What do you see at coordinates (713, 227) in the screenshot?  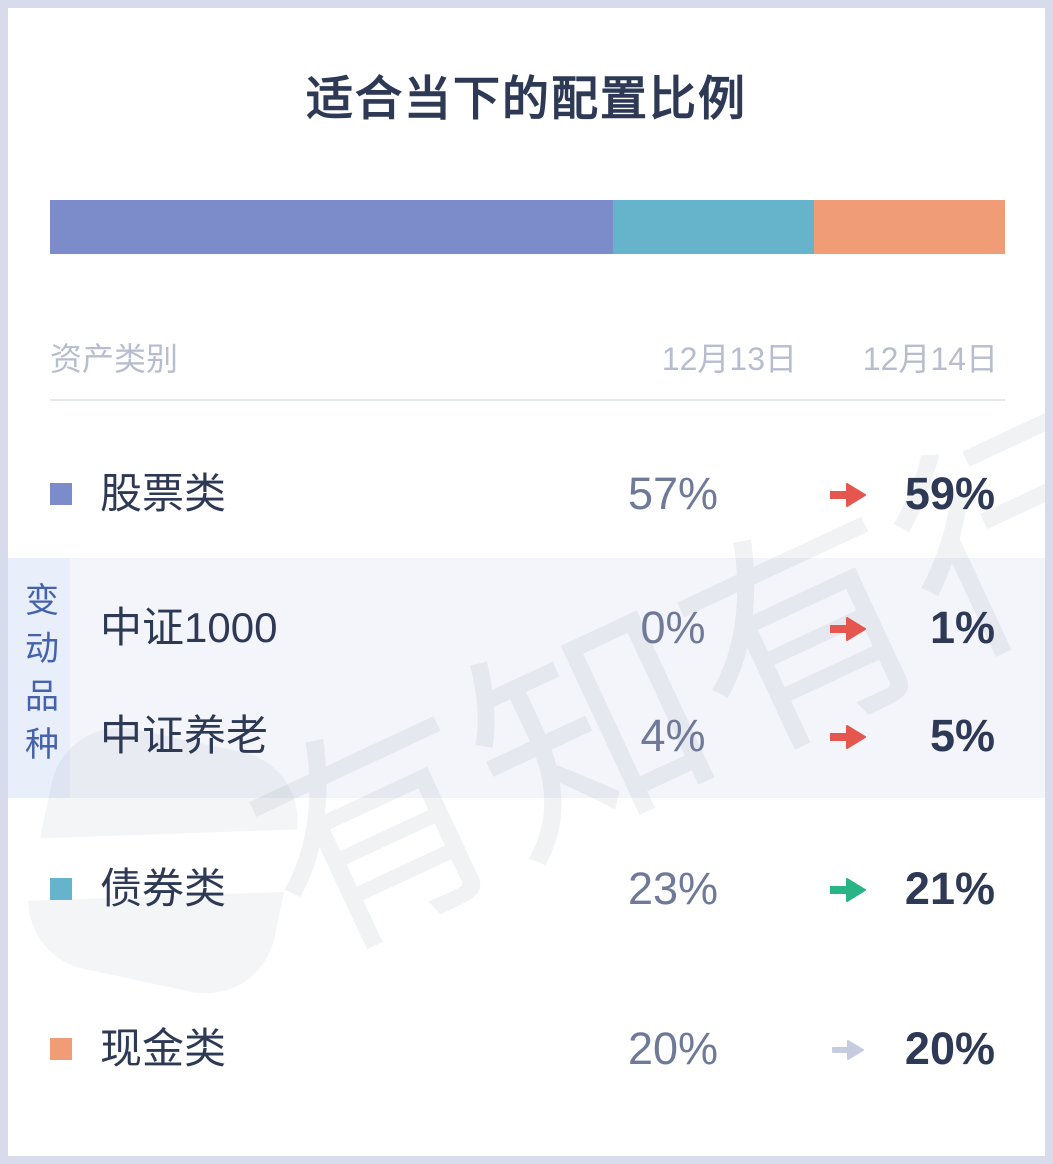 I see `bar-segment-bond` at bounding box center [713, 227].